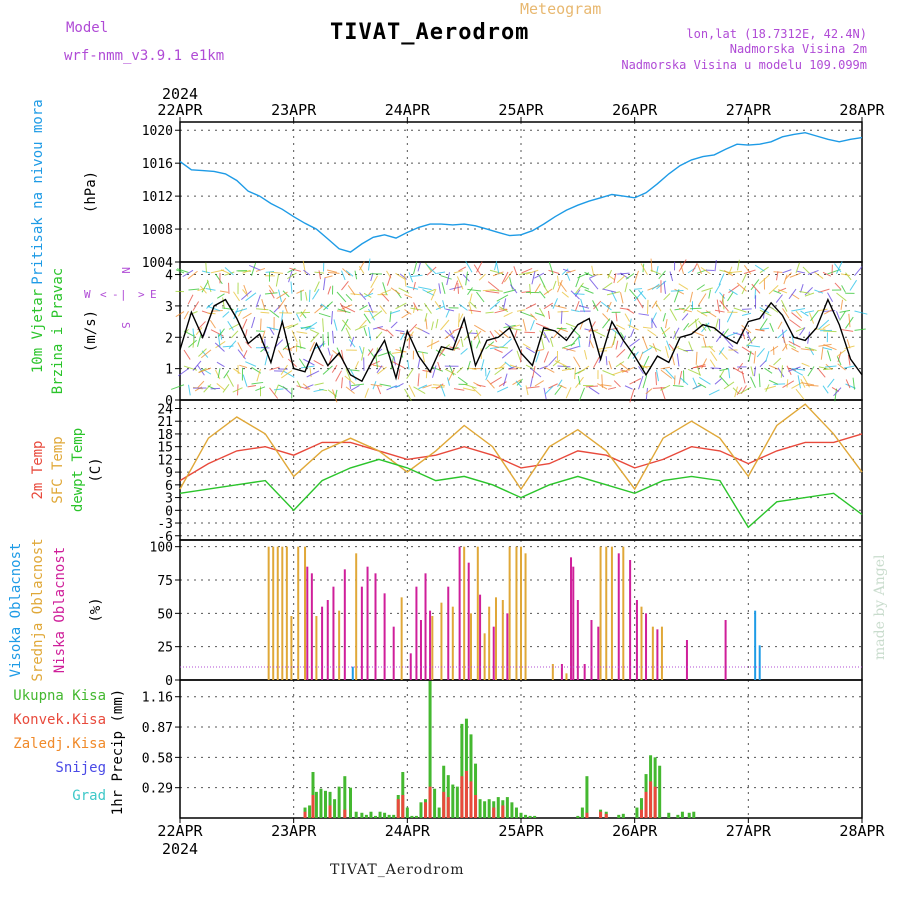  I want to click on time-tick-label-bottom: 26APR, so click(635, 831).